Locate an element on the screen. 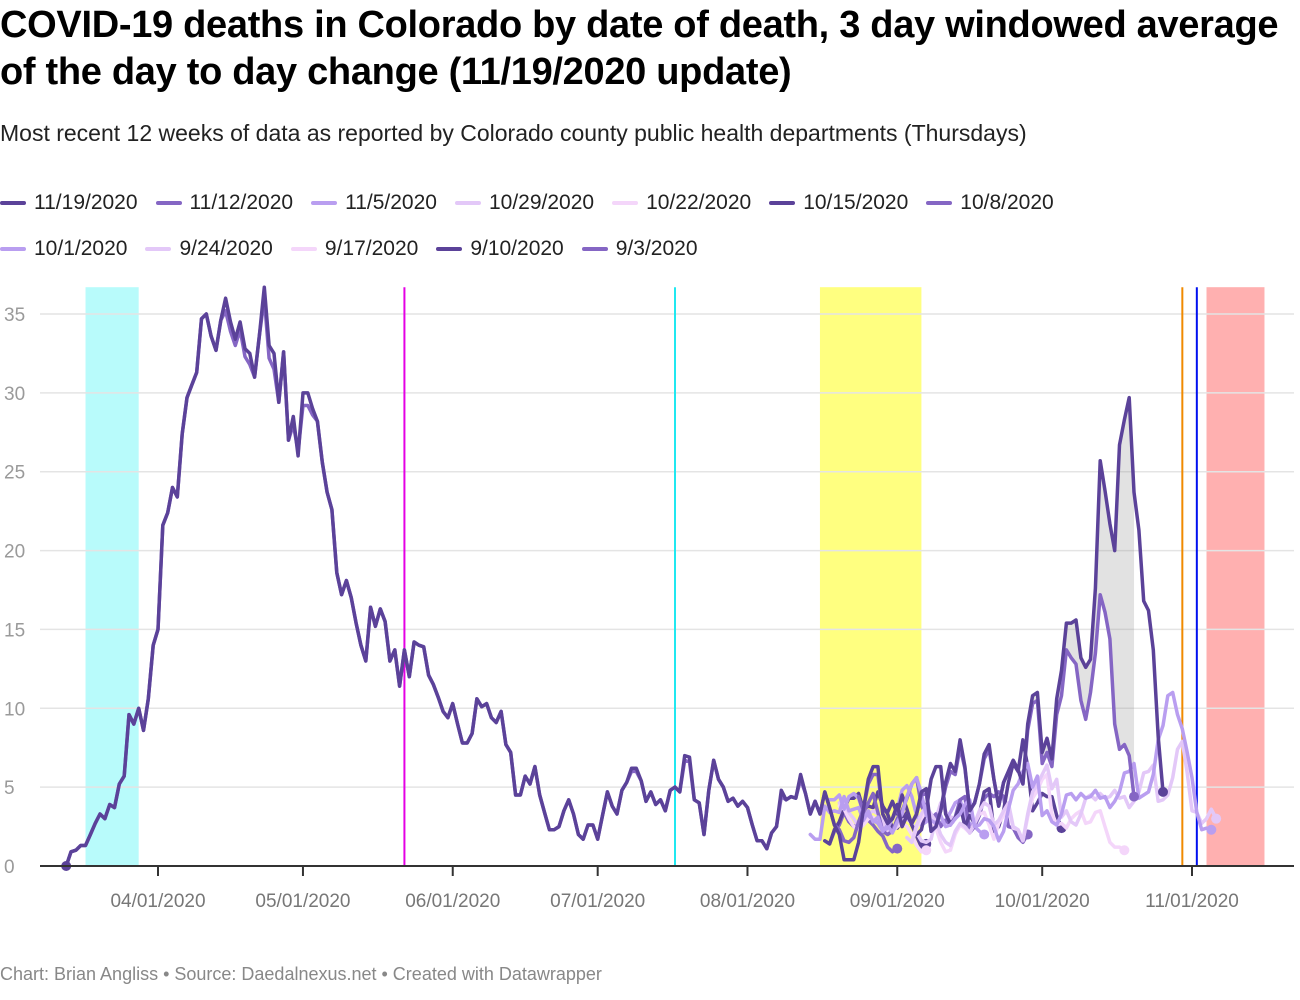 Image resolution: width=1300 pixels, height=1000 pixels. legend-item: 10/22/2020 is located at coordinates (681, 203).